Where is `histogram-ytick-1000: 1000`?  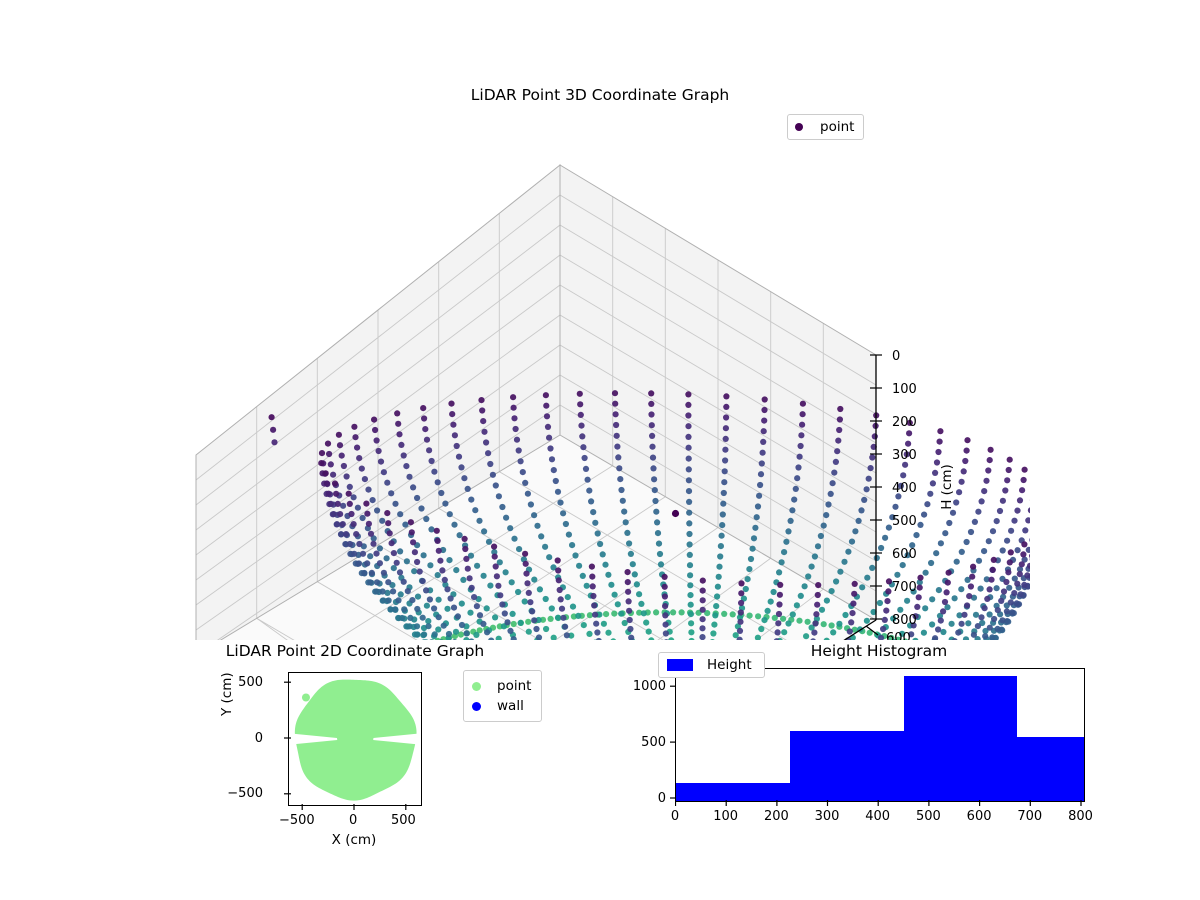 histogram-ytick-1000: 1000 is located at coordinates (649, 686).